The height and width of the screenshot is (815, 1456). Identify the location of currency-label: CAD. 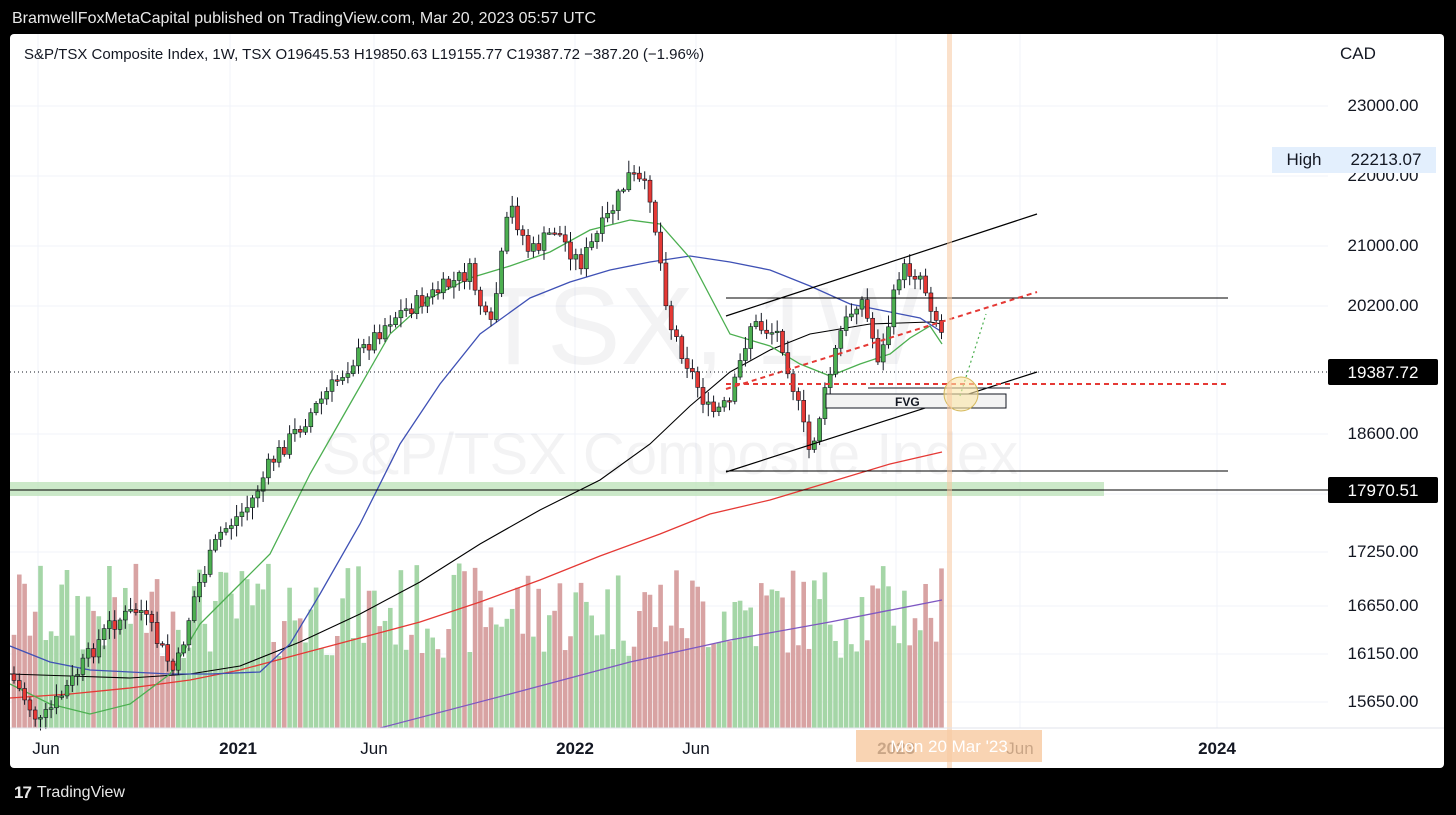
(1358, 53).